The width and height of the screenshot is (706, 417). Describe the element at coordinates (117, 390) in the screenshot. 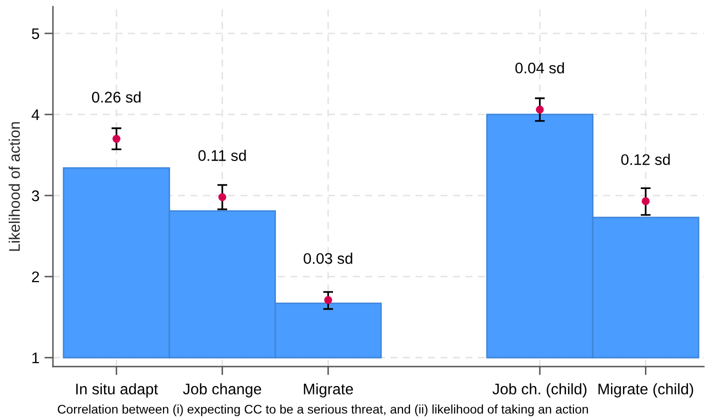

I see `x-tick-label: In situ adapt` at that location.